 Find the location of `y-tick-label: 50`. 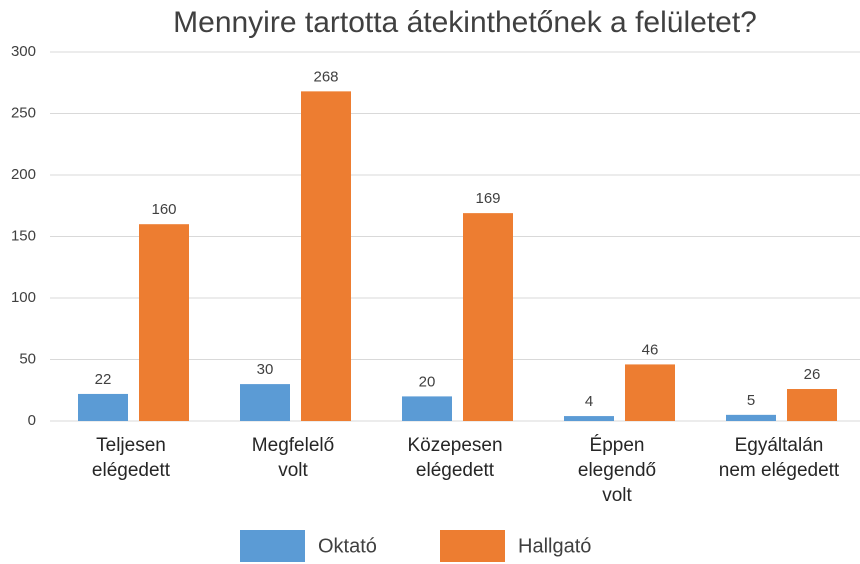

y-tick-label: 50 is located at coordinates (27, 358).